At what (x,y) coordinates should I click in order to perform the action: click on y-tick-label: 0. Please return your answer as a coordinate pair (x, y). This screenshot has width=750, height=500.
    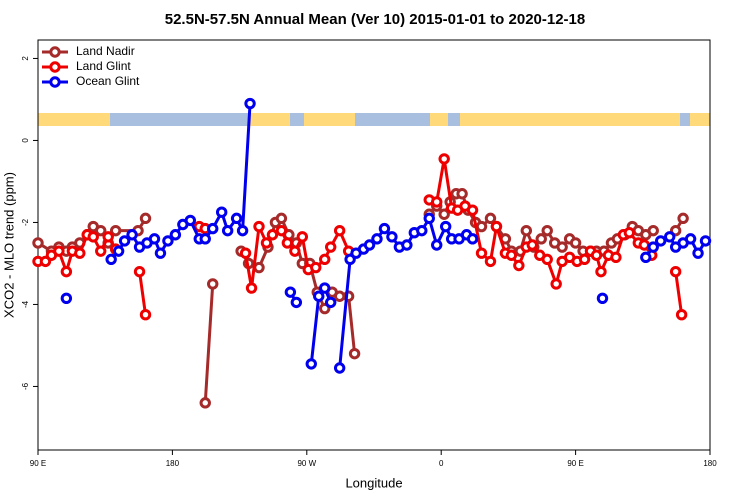
    Looking at the image, I should click on (25, 140).